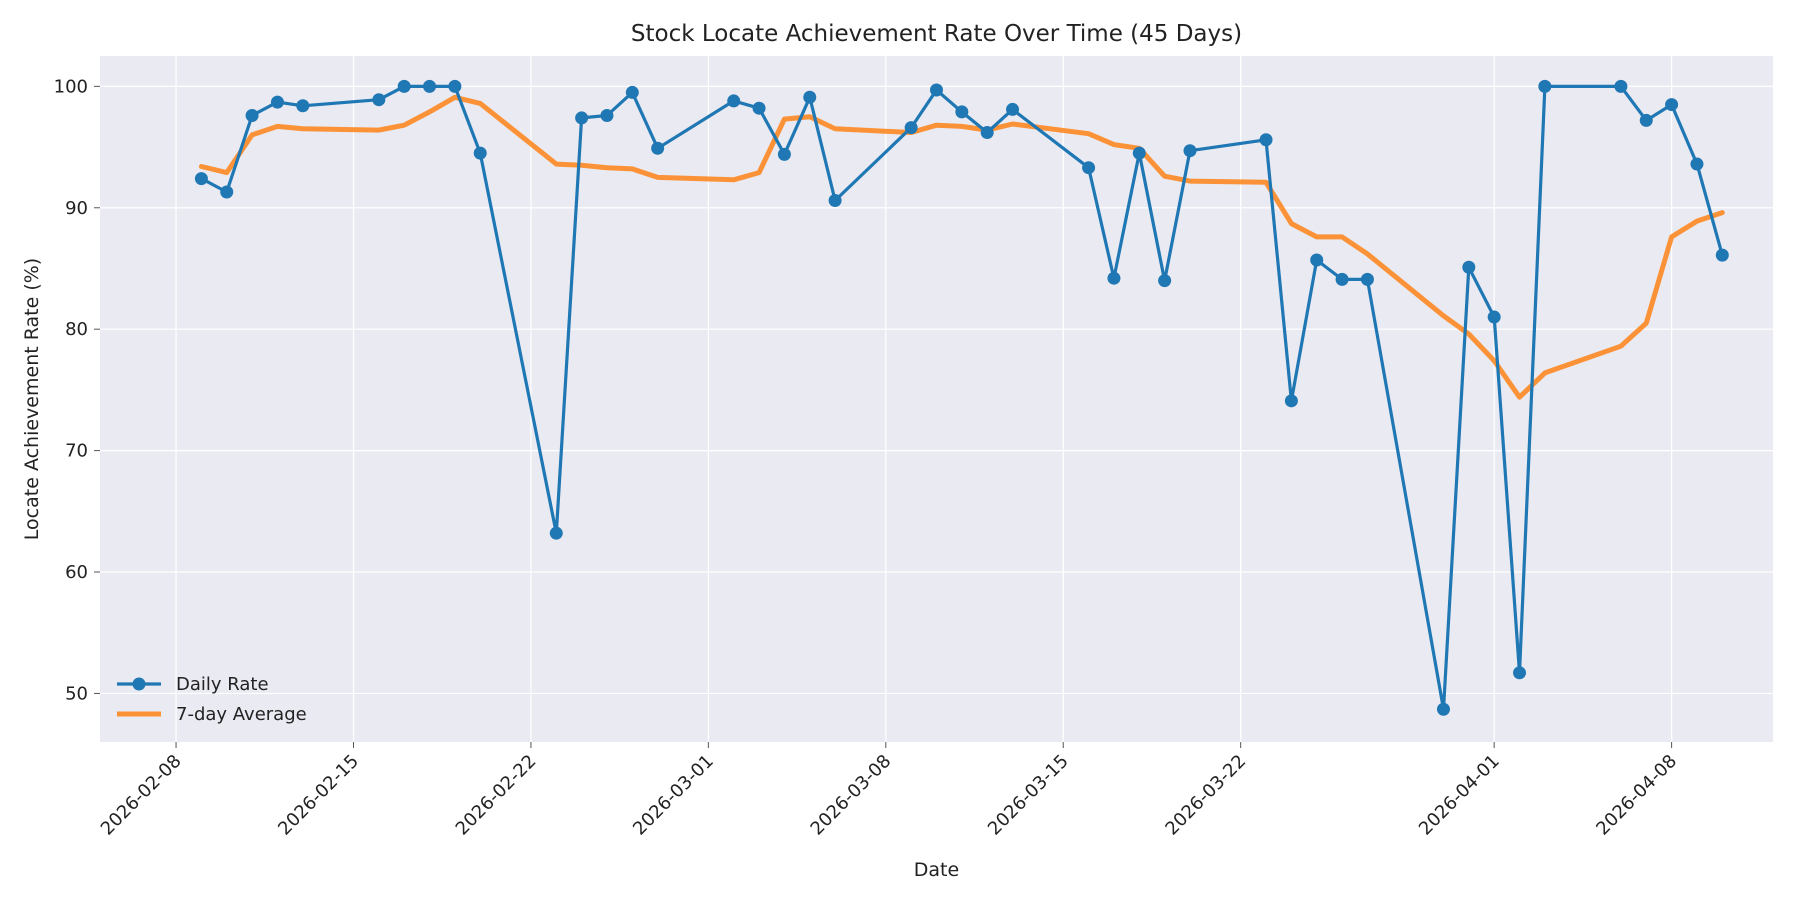  Describe the element at coordinates (212, 699) in the screenshot. I see `legend: Daily Rate 7-day Average` at that location.